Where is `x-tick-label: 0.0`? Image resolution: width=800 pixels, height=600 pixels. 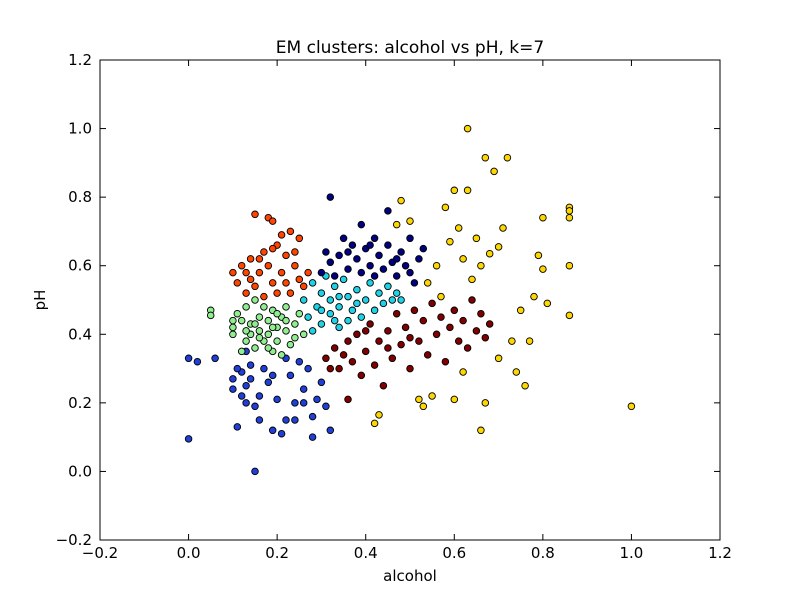
x-tick-label: 0.0 is located at coordinates (189, 553).